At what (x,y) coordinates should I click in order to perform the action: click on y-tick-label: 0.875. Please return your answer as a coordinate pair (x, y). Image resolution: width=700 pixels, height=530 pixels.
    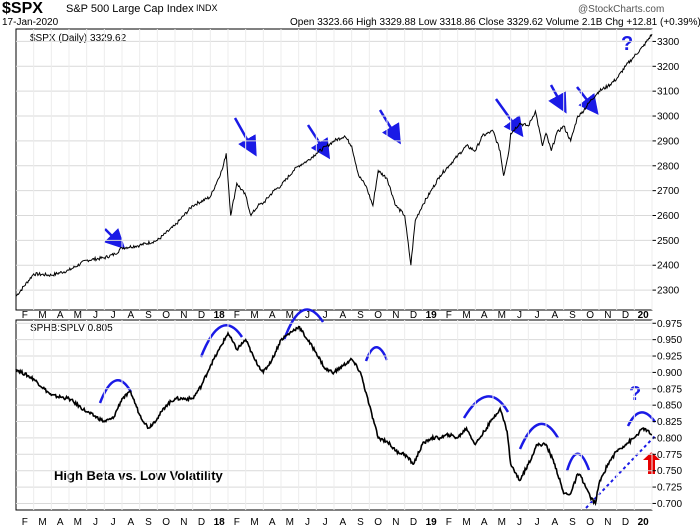
    Looking at the image, I should click on (669, 389).